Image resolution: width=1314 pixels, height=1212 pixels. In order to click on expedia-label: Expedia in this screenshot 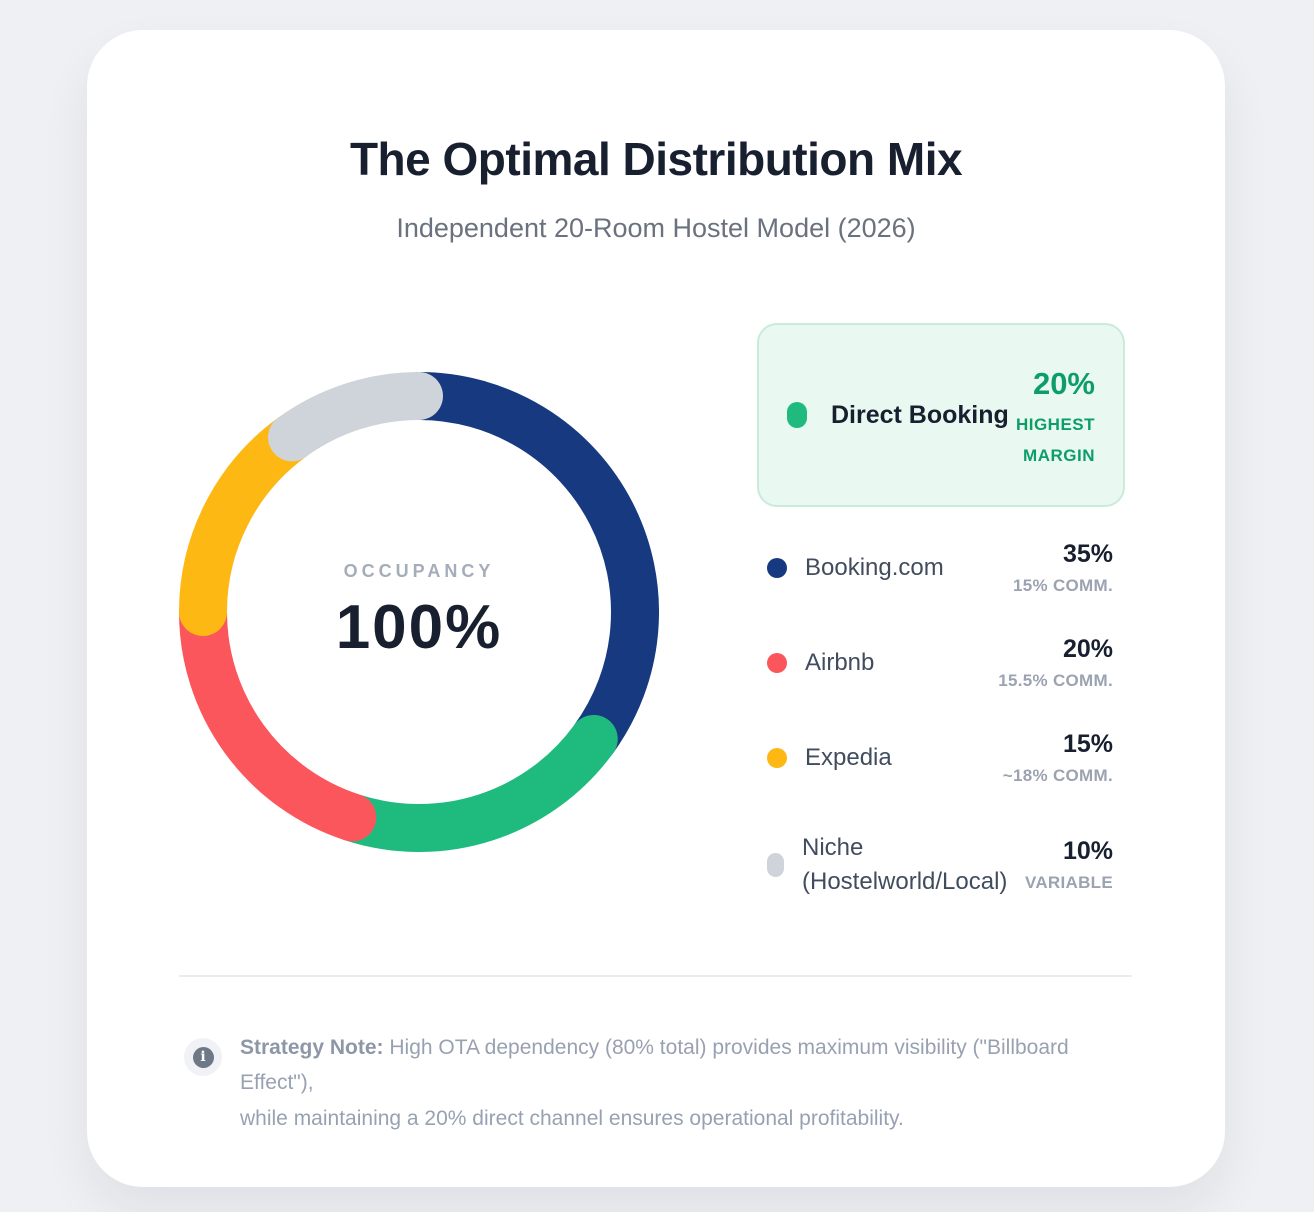, I will do `click(848, 758)`.